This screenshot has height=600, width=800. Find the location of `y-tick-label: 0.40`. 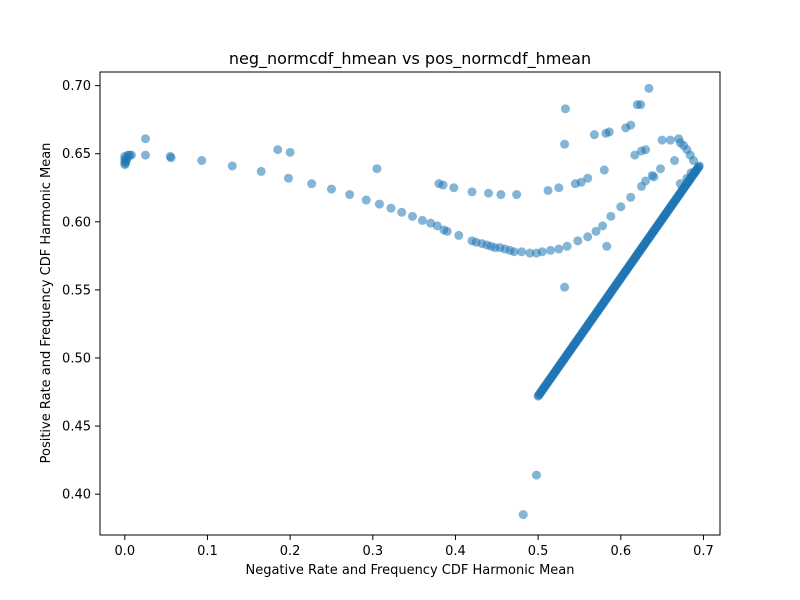

y-tick-label: 0.40 is located at coordinates (76, 495).